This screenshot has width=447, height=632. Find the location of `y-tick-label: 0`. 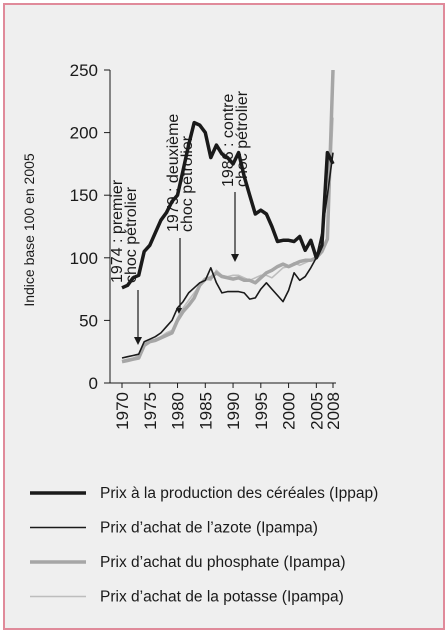

y-tick-label: 0 is located at coordinates (93, 383).